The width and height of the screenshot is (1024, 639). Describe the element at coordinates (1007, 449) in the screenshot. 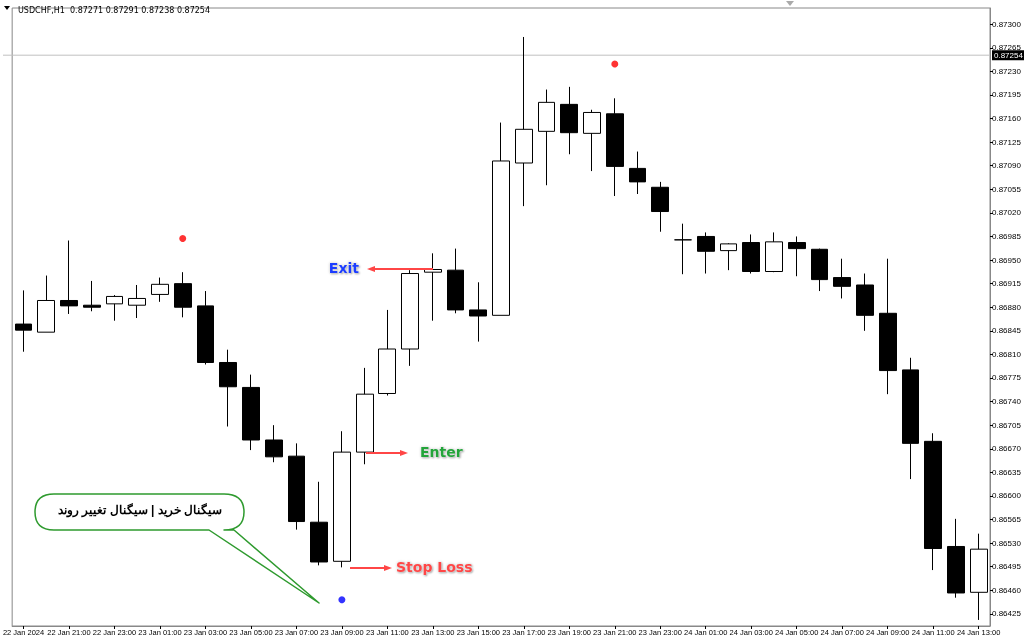

I see `y-tick-label: 0.86670` at that location.